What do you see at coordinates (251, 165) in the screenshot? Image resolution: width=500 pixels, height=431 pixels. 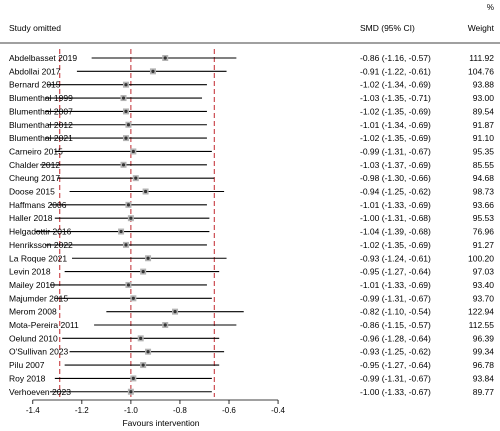 I see `study-row: Chalder 2012 -1.03 (-1.37, -0.69) 85.55` at bounding box center [251, 165].